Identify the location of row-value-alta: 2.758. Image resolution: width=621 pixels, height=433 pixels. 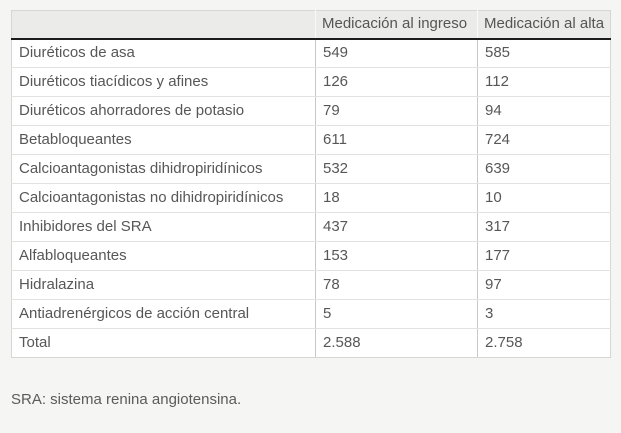
(544, 343).